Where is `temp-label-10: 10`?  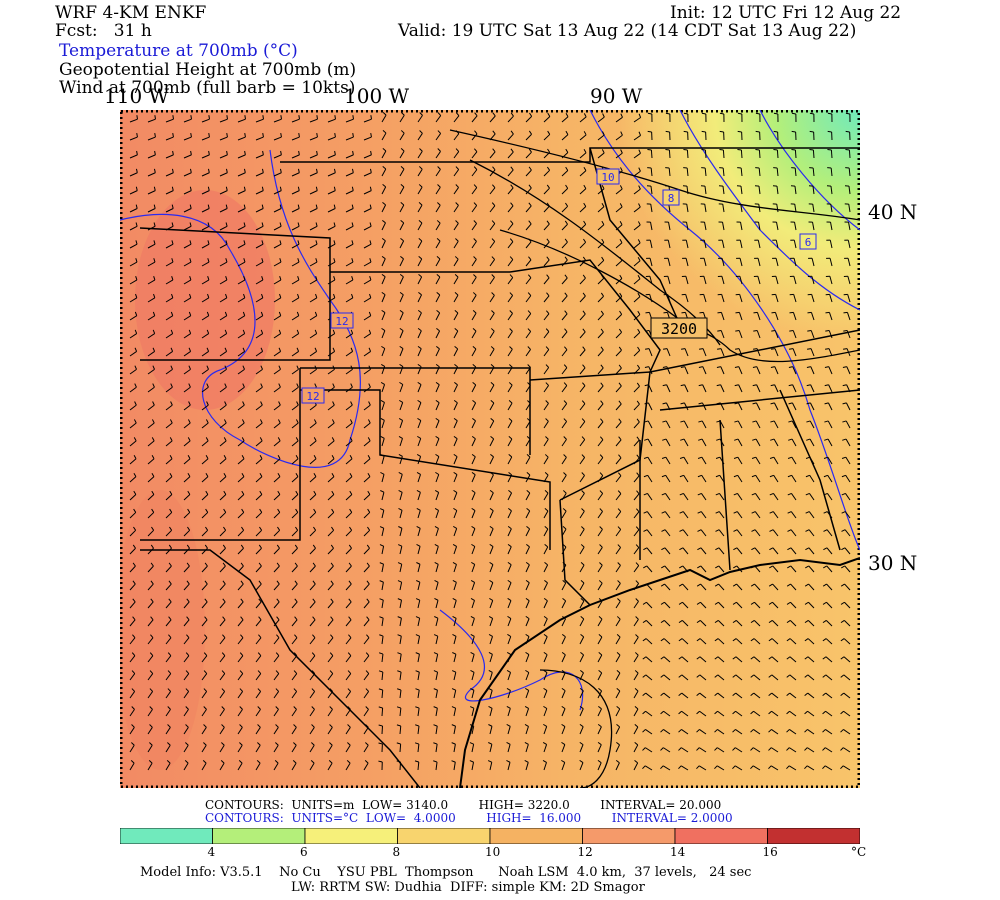 temp-label-10: 10 is located at coordinates (608, 176).